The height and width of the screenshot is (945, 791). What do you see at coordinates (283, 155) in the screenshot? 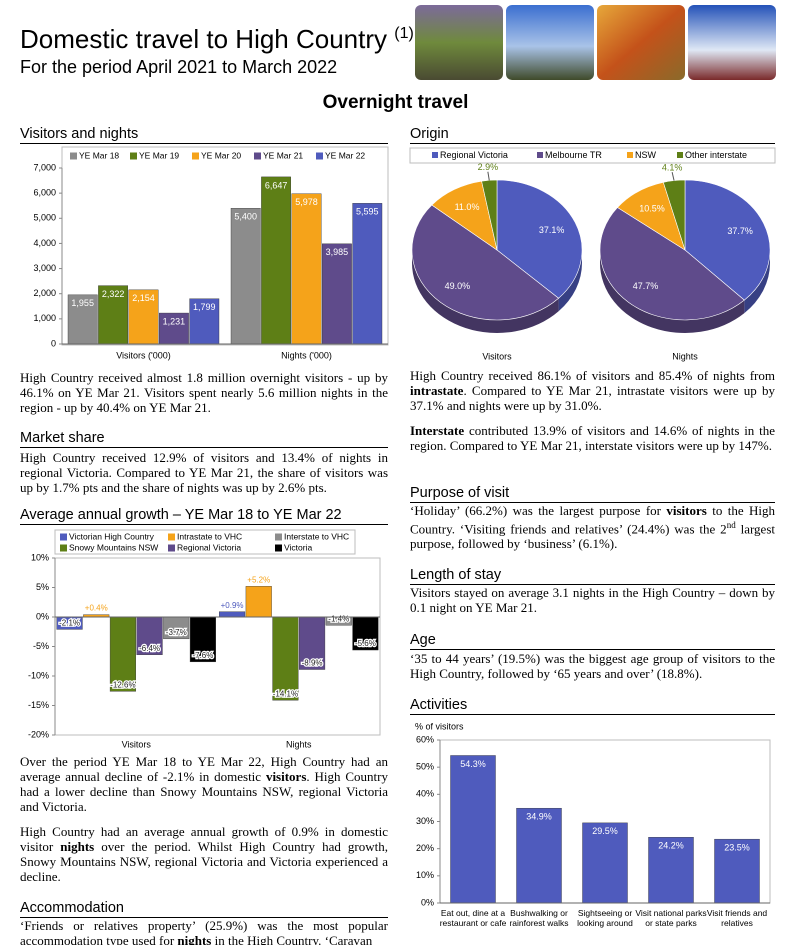
I see `legend-label: YE Mar 21` at bounding box center [283, 155].